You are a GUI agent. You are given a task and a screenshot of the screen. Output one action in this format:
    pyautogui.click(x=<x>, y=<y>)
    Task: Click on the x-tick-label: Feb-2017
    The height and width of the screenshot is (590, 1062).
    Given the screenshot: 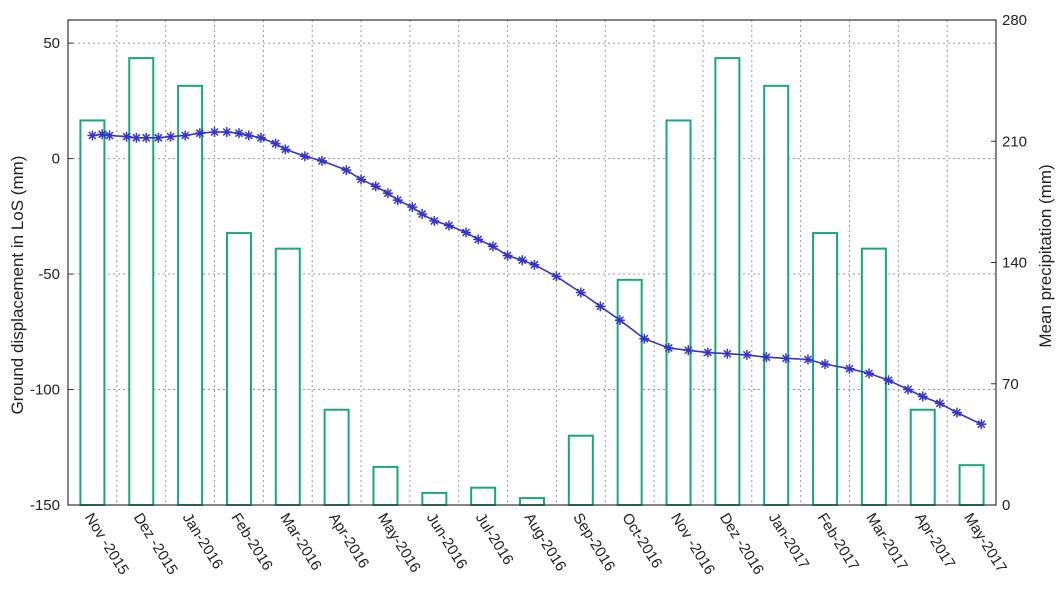 What is the action you would take?
    pyautogui.click(x=838, y=541)
    